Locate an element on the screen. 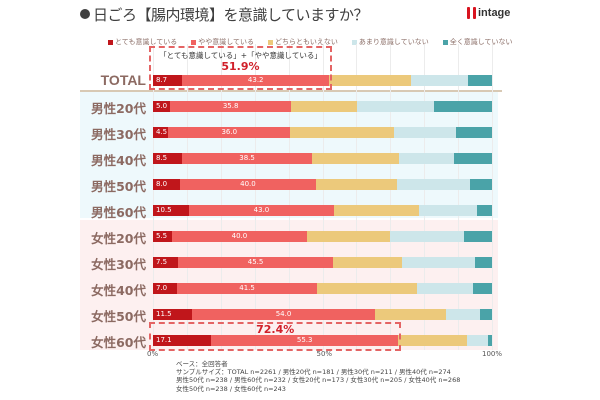 The width and height of the screenshot is (600, 400). category-label: 女性20代 is located at coordinates (118, 238).